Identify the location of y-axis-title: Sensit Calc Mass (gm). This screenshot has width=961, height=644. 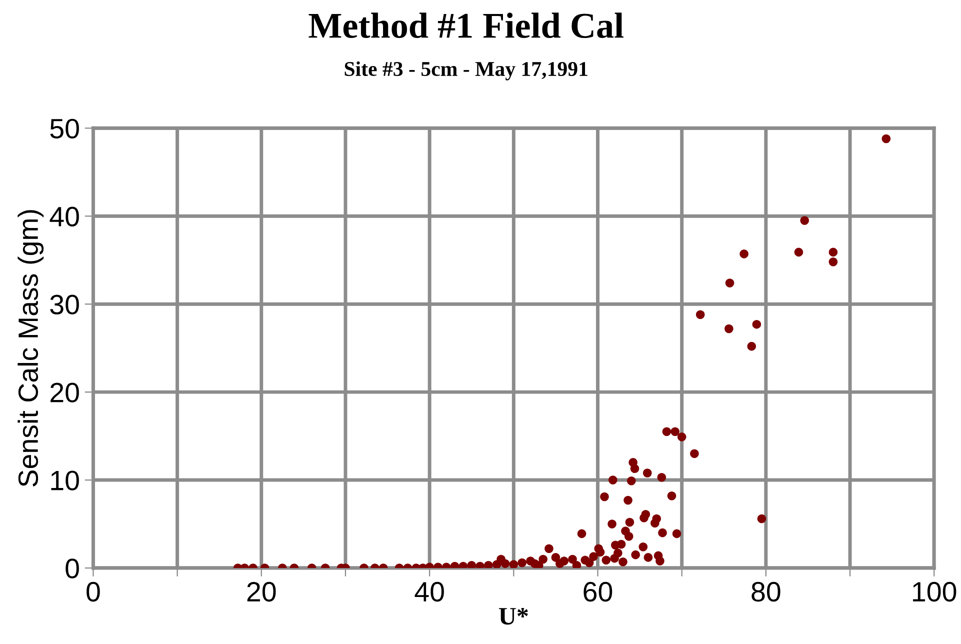
(31, 348).